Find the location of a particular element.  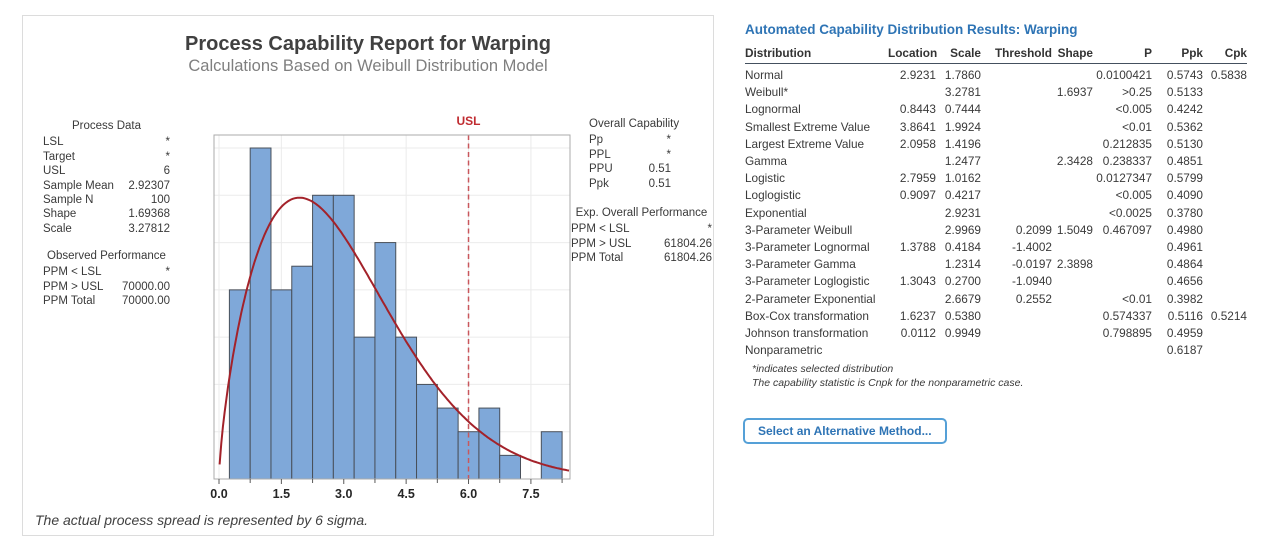

distribution-row: Nonparametric 0.6187 is located at coordinates (996, 350).